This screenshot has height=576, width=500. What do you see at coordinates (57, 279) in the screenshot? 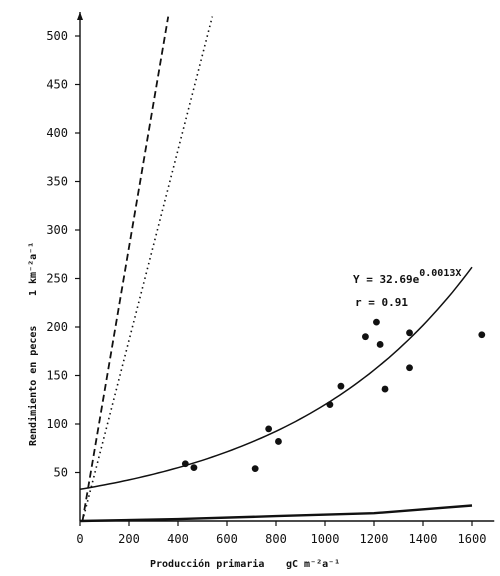
I see `y-tick-label-250: 250` at bounding box center [57, 279].